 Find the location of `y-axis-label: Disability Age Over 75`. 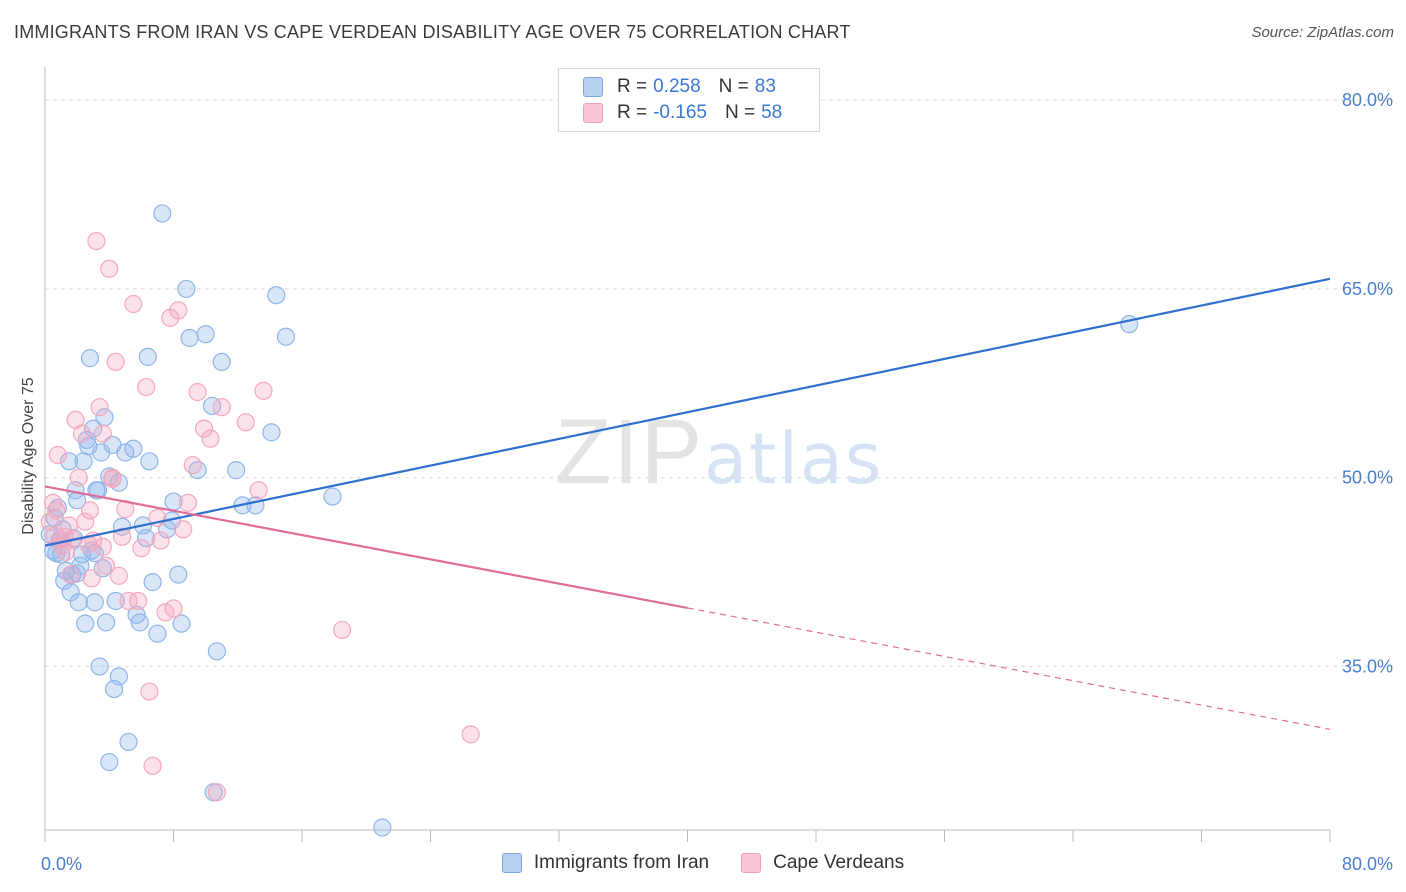

y-axis-label: Disability Age Over 75 is located at coordinates (28, 456).